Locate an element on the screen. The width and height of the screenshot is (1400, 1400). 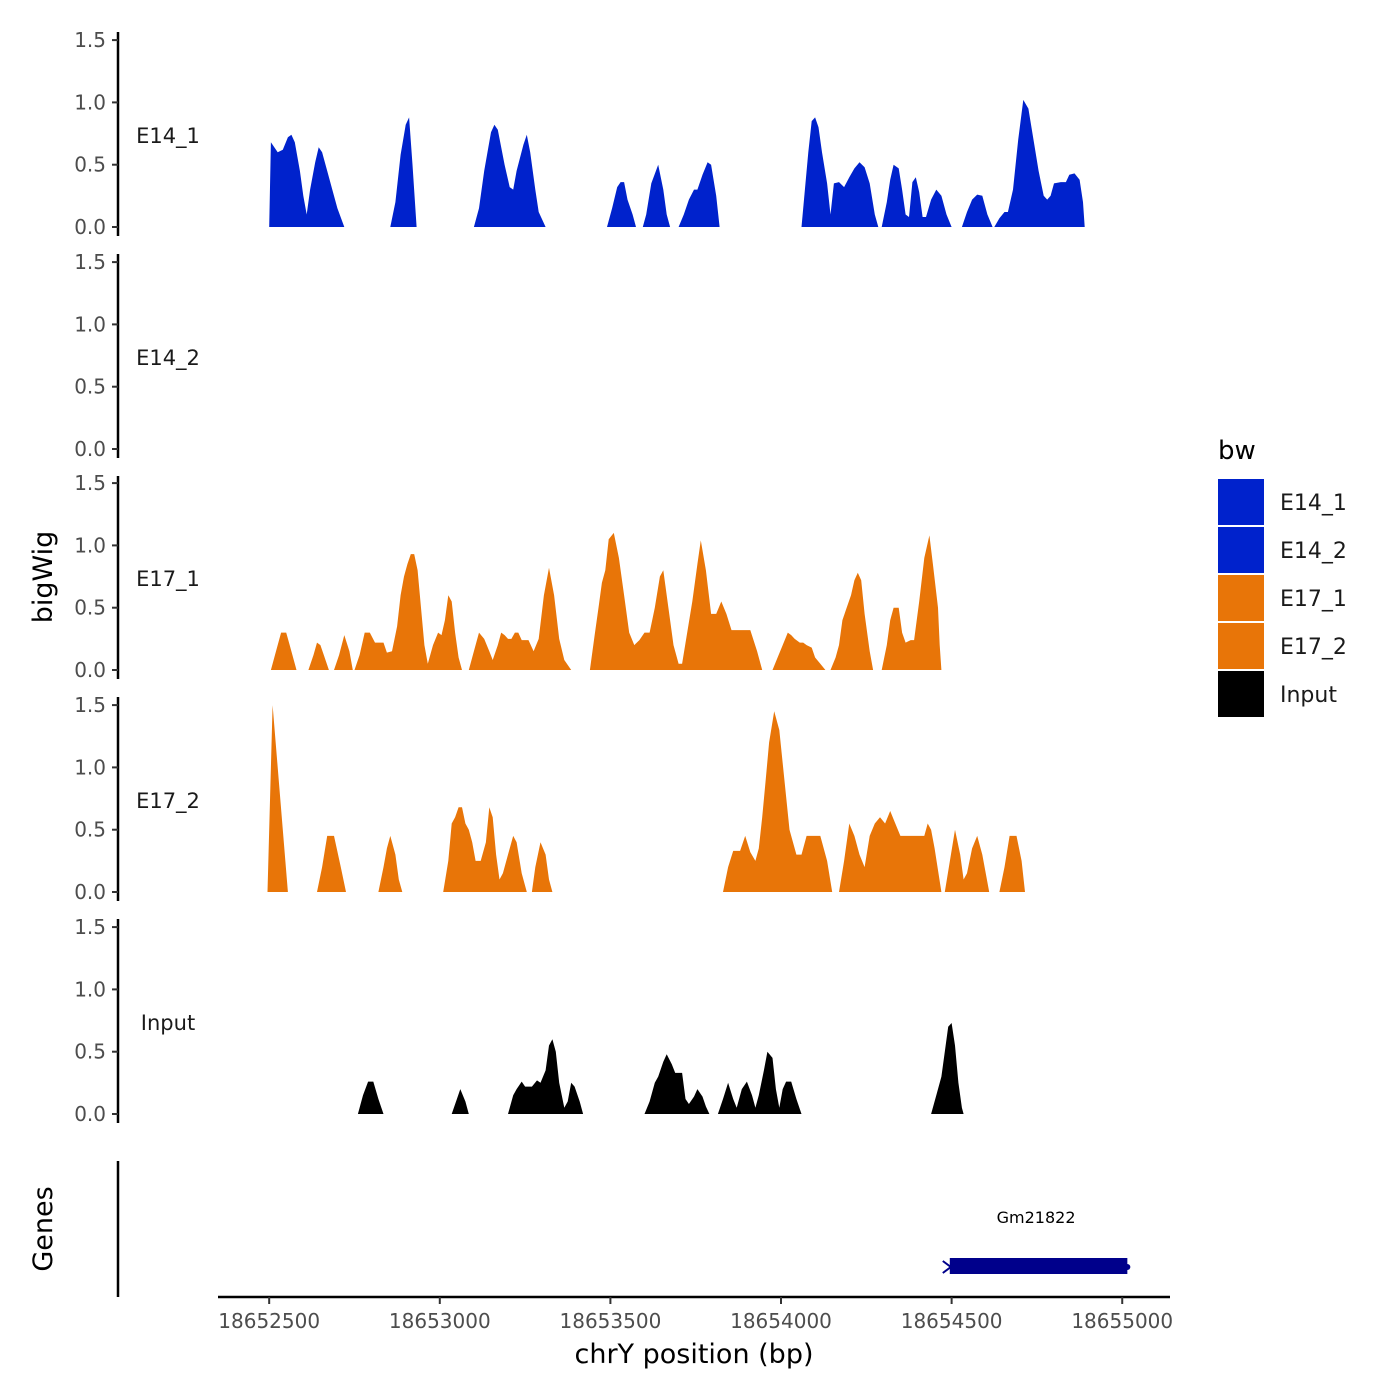
gene-label: Gm21822 is located at coordinates (1036, 1217).